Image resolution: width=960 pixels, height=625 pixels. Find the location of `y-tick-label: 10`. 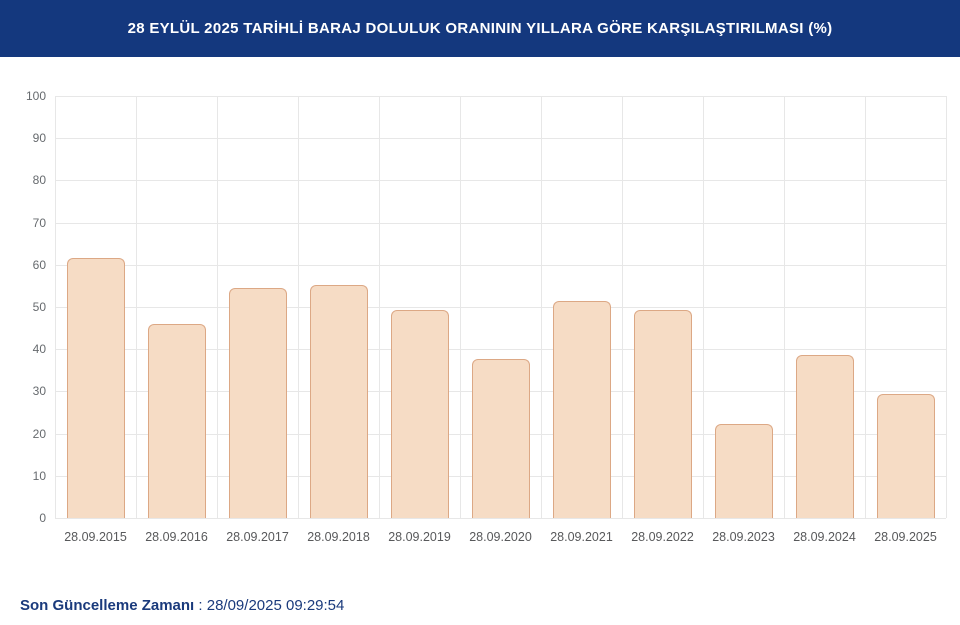

y-tick-label: 10 is located at coordinates (39, 475).